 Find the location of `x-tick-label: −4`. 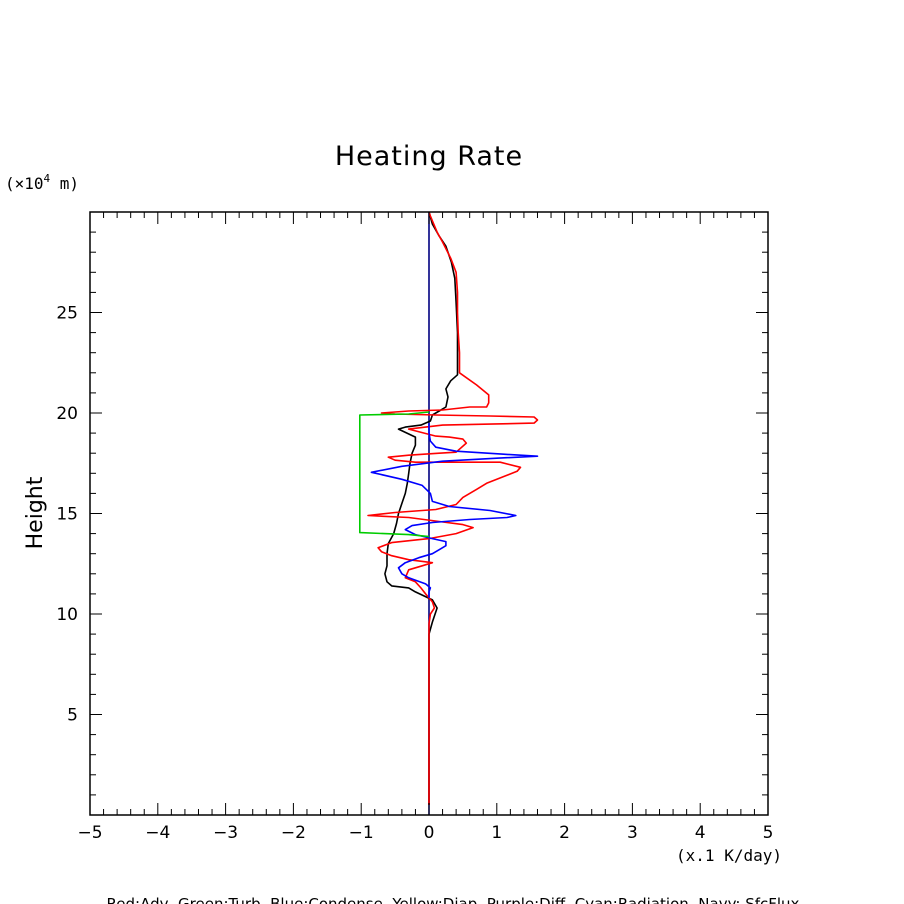

x-tick-label: −4 is located at coordinates (157, 833).